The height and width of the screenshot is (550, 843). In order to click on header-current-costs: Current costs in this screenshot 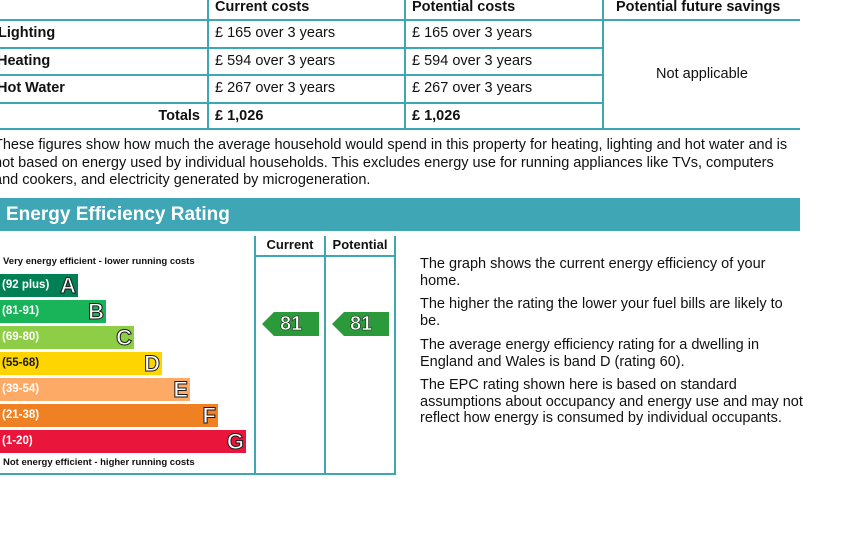, I will do `click(262, 7)`.